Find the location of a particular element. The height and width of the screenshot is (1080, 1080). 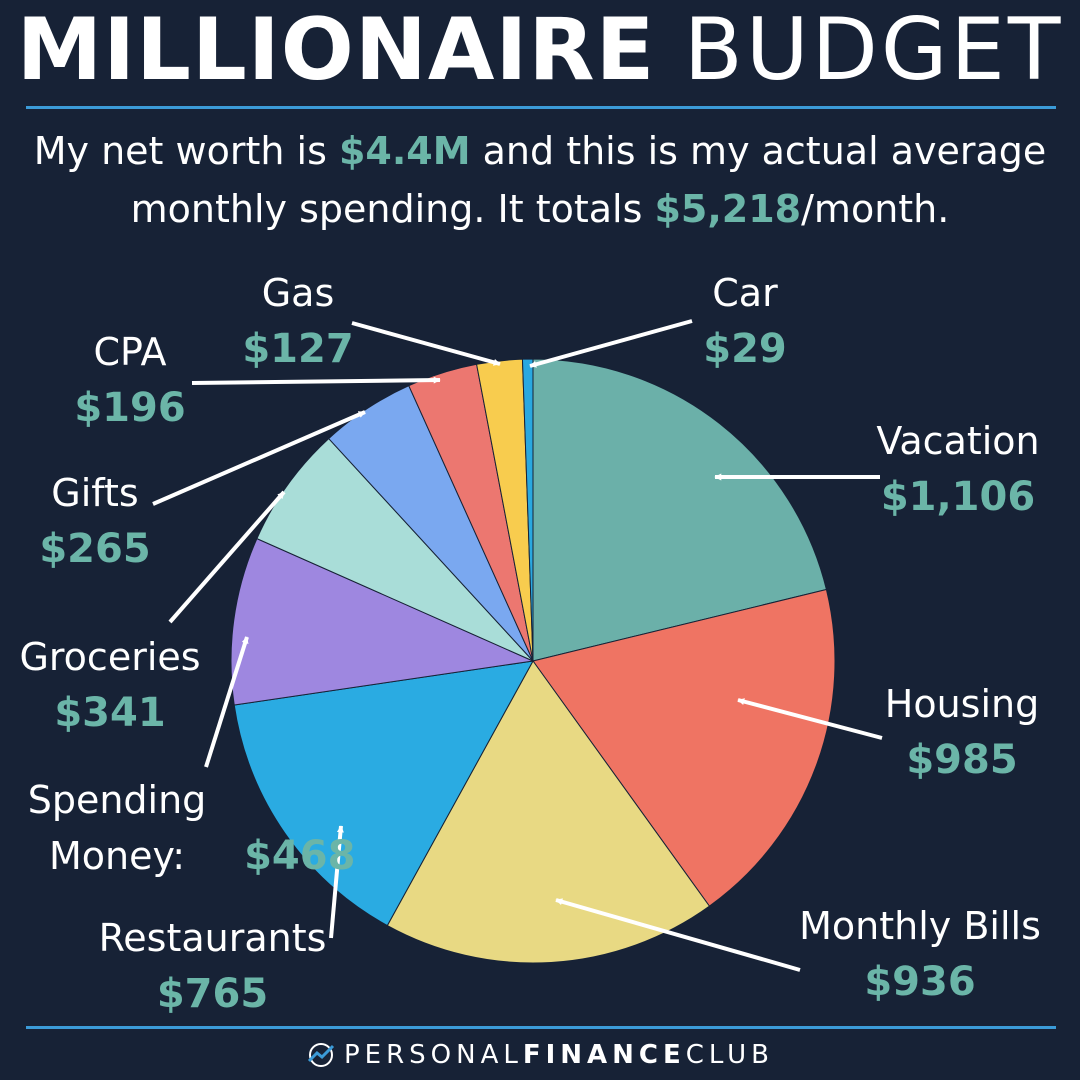

pie-slice-car is located at coordinates (527, 510).